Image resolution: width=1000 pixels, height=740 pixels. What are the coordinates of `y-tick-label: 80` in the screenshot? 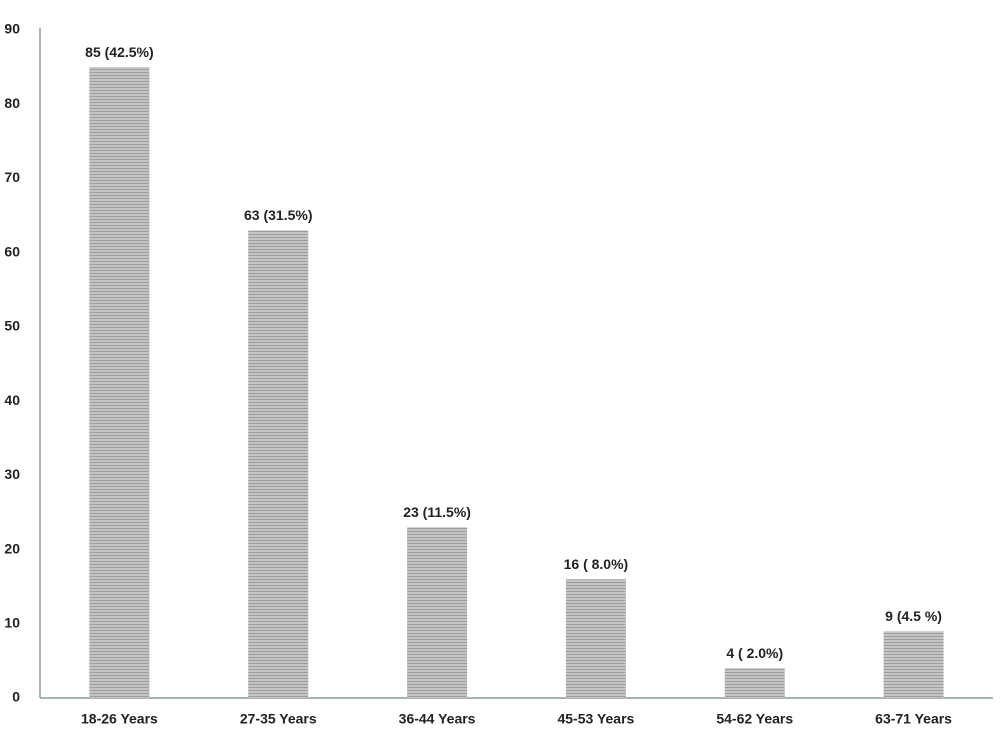 It's located at (12, 103).